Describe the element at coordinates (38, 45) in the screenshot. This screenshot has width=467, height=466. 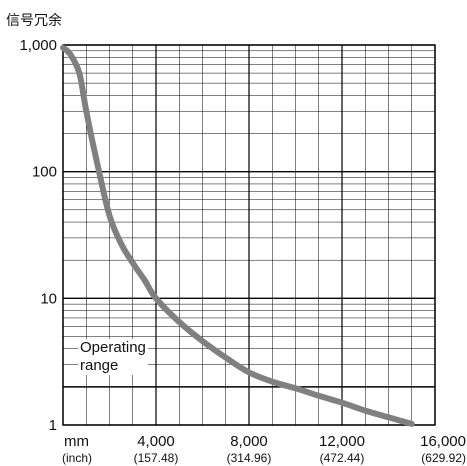
I see `y-tick-label: 1,000` at that location.